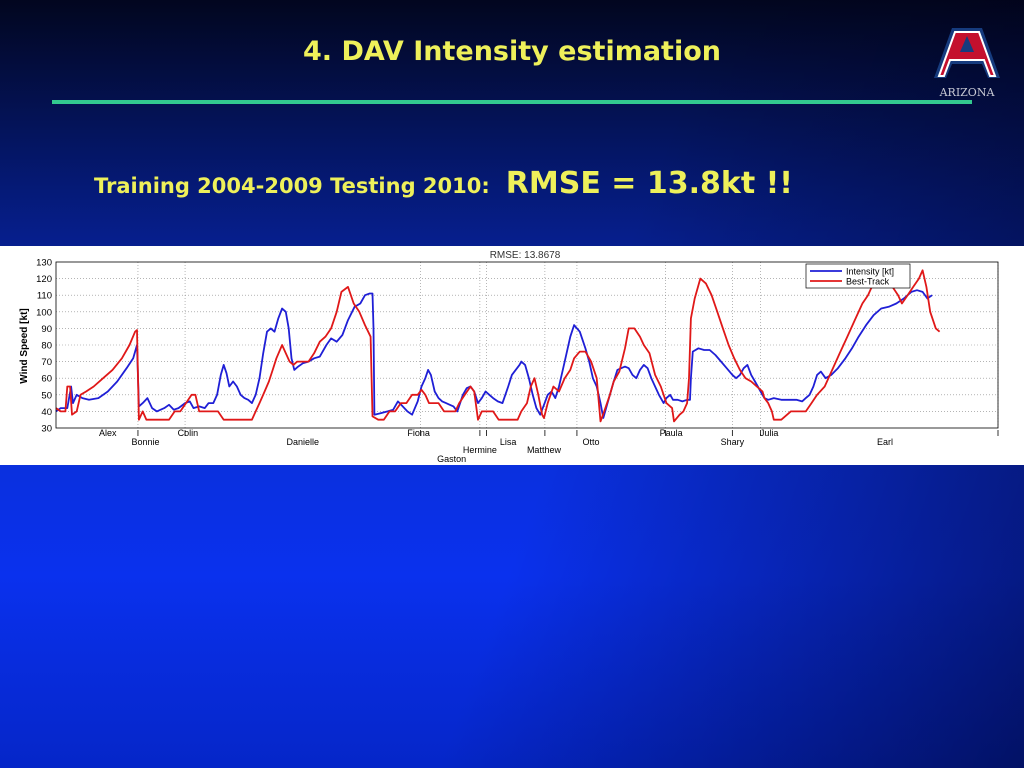 The height and width of the screenshot is (768, 1024). What do you see at coordinates (671, 433) in the screenshot?
I see `storm-label: Paula` at bounding box center [671, 433].